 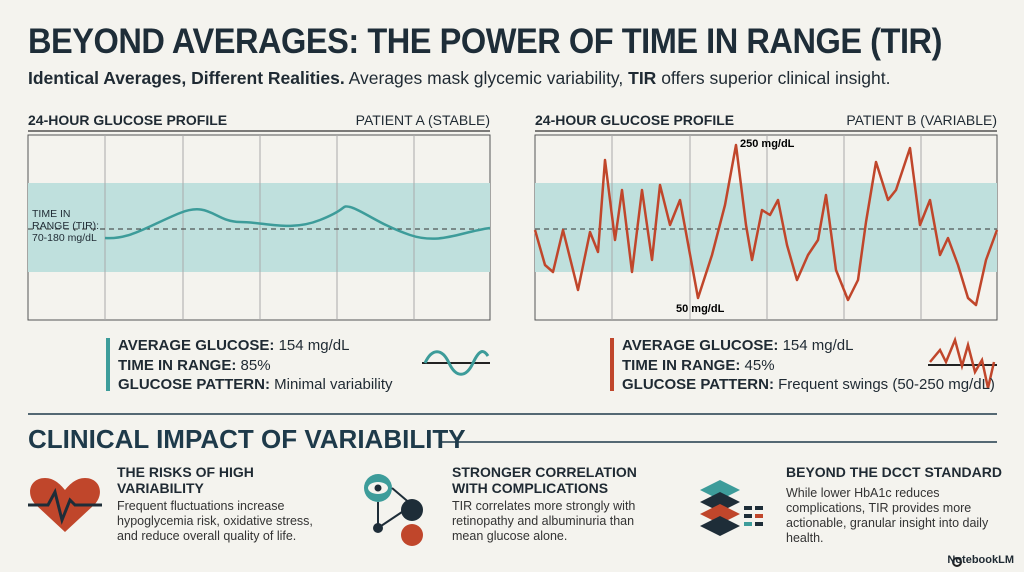 I want to click on band-label: TIME IN RANGE (TIR): 70-180 mg/dL, so click(x=67, y=226).